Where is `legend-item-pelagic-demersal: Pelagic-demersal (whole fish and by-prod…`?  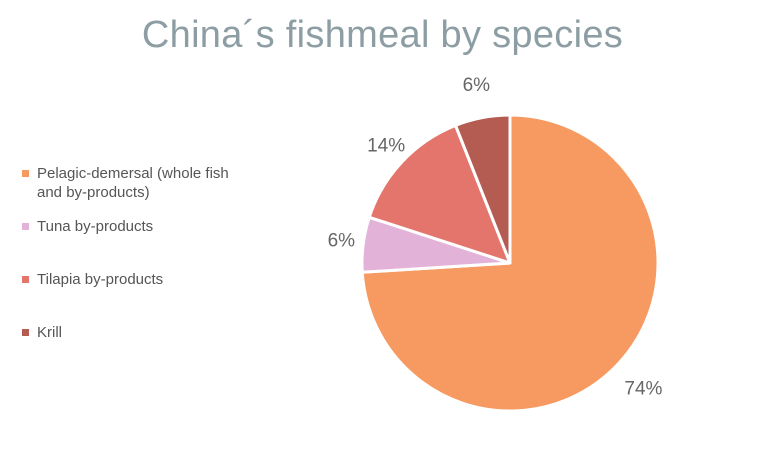
legend-item-pelagic-demersal: Pelagic-demersal (whole fish and by-prod… is located at coordinates (144, 183).